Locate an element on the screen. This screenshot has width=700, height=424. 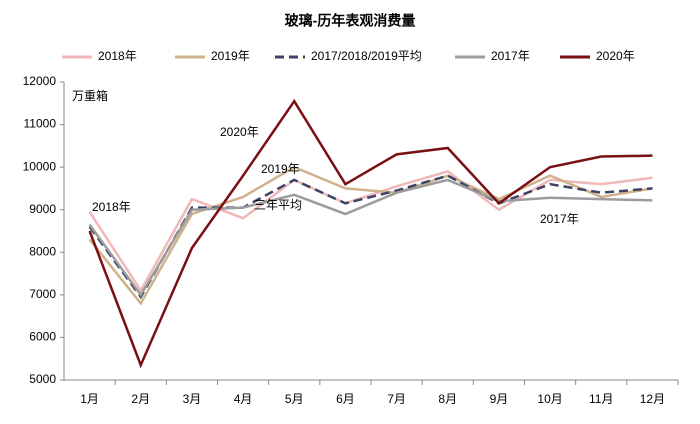
x-tick-label: 3月 is located at coordinates (192, 399).